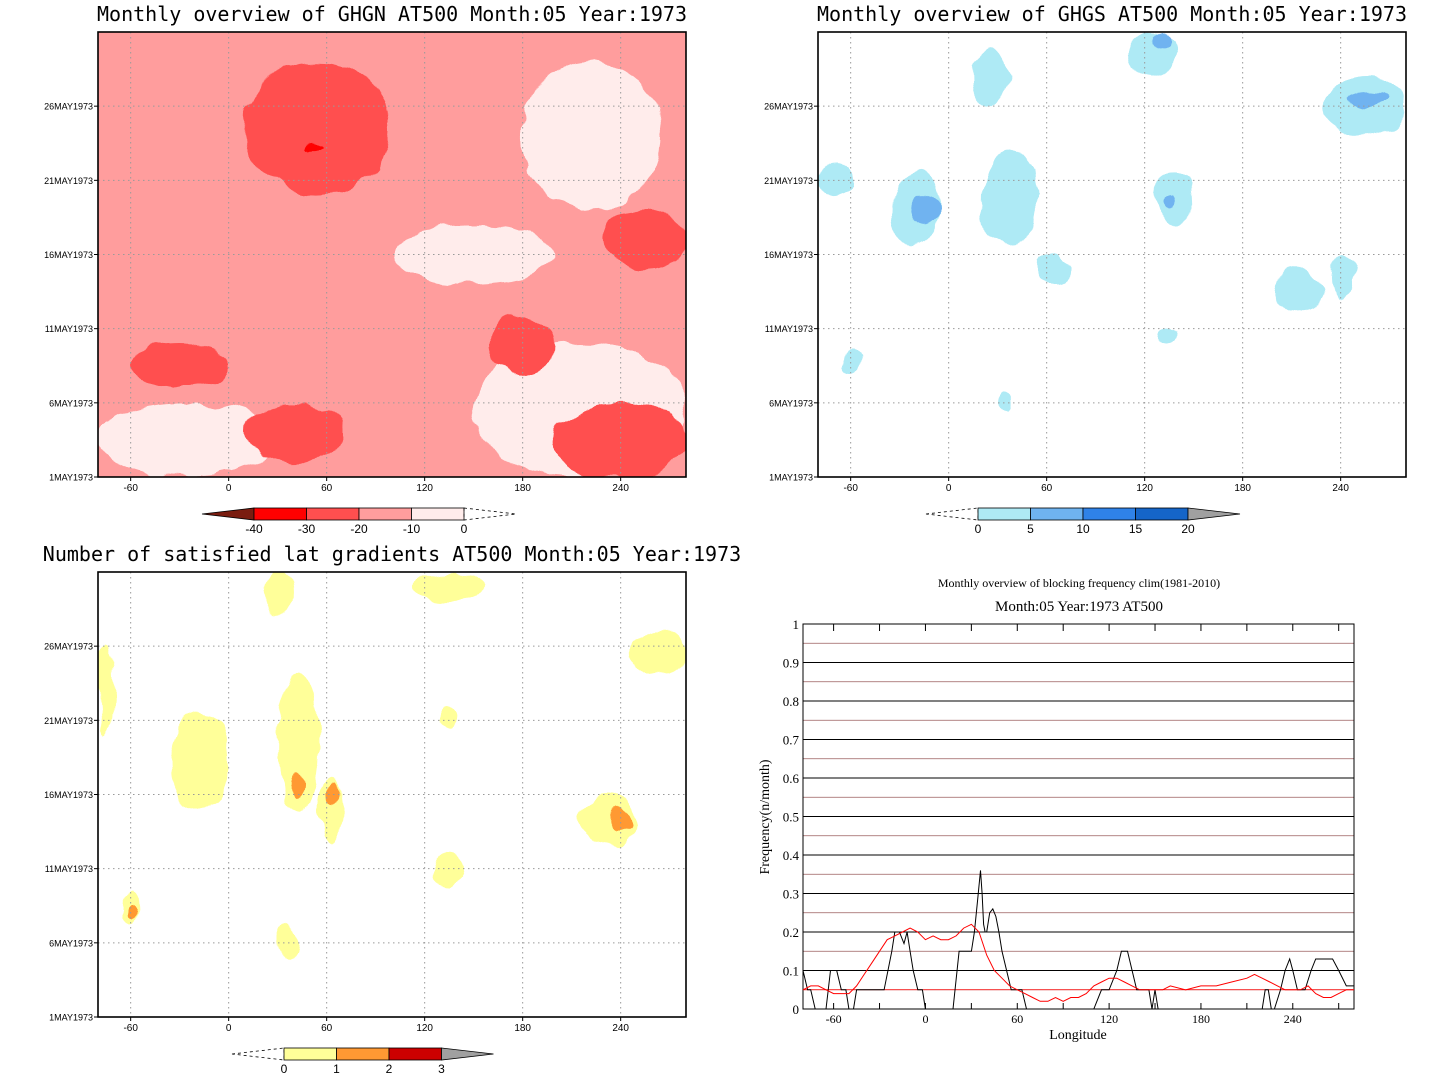  I want to click on y-tick-label: 0.3, so click(791, 894).